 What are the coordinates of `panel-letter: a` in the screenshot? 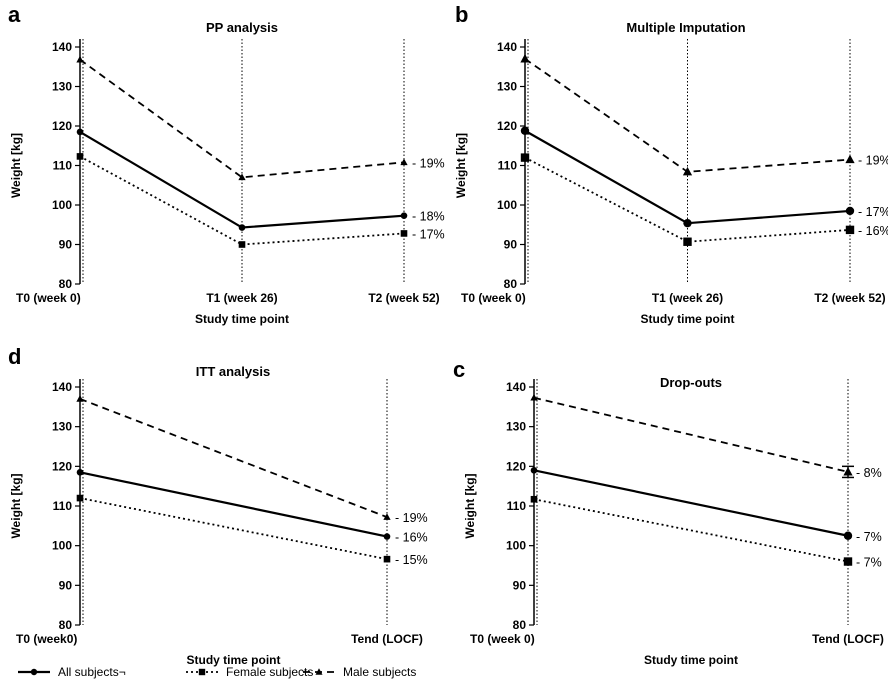 It's located at (14, 14).